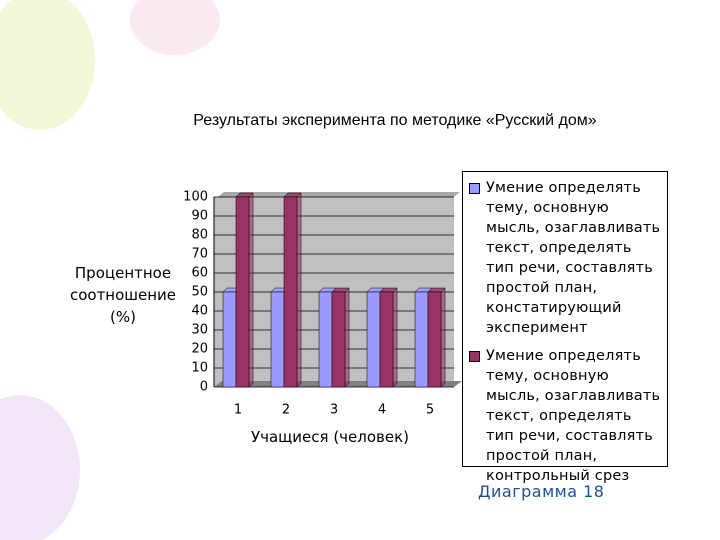 The height and width of the screenshot is (540, 720). Describe the element at coordinates (199, 330) in the screenshot. I see `y-tick-label: 30` at that location.